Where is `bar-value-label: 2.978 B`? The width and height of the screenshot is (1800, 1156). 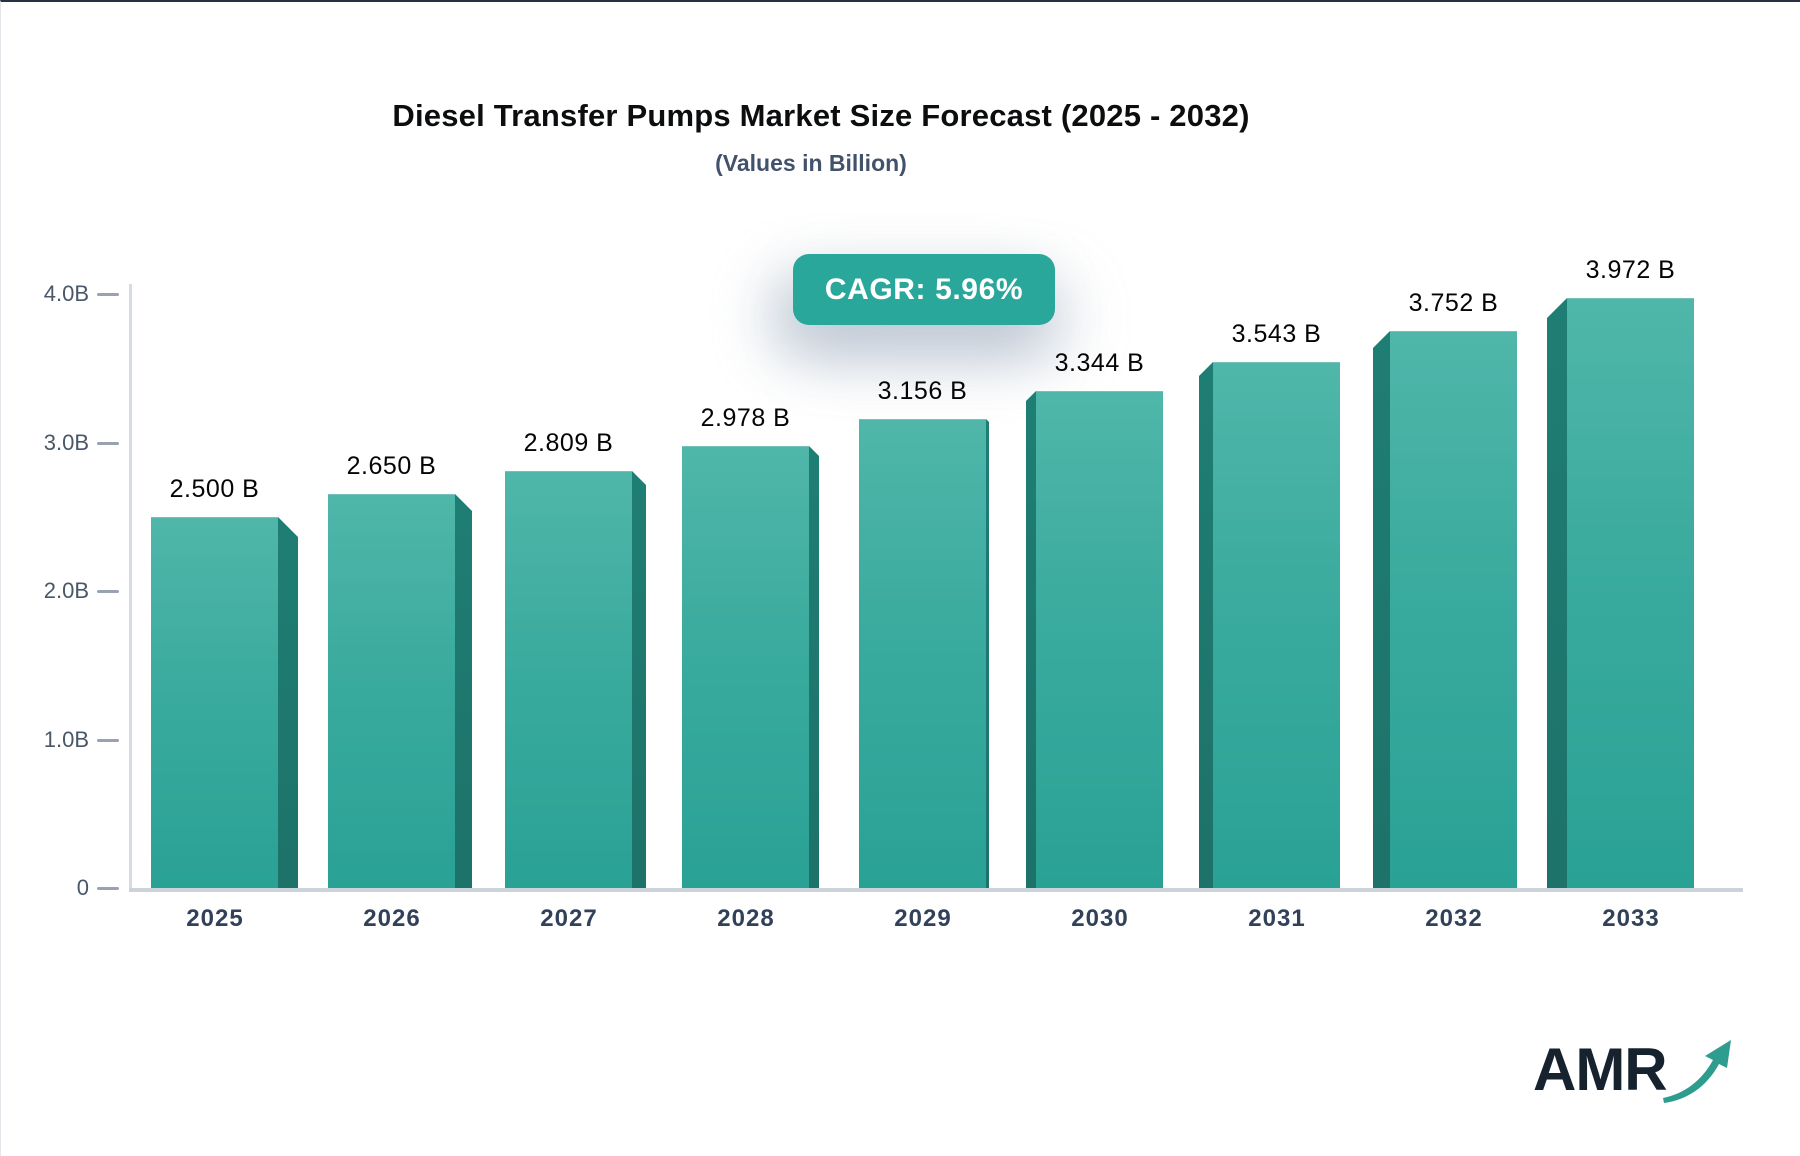
bar-value-label: 2.978 B is located at coordinates (745, 418).